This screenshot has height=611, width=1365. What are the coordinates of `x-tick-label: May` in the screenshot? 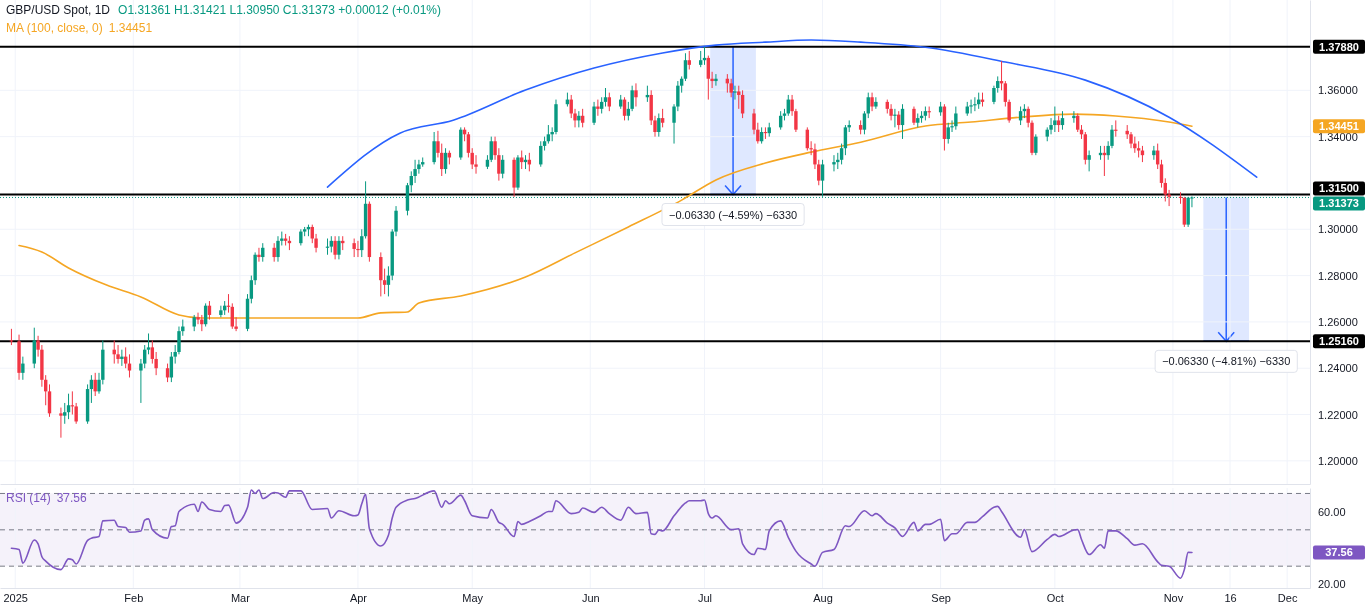 It's located at (473, 597).